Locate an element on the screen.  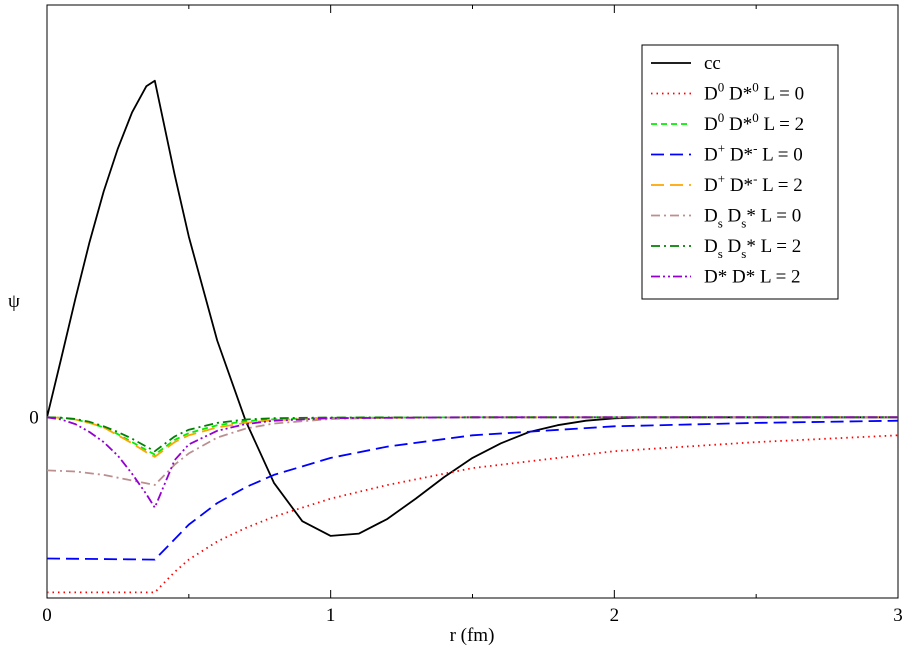
legend-entry-6: Ds Ds* L = 0 is located at coordinates (752, 218).